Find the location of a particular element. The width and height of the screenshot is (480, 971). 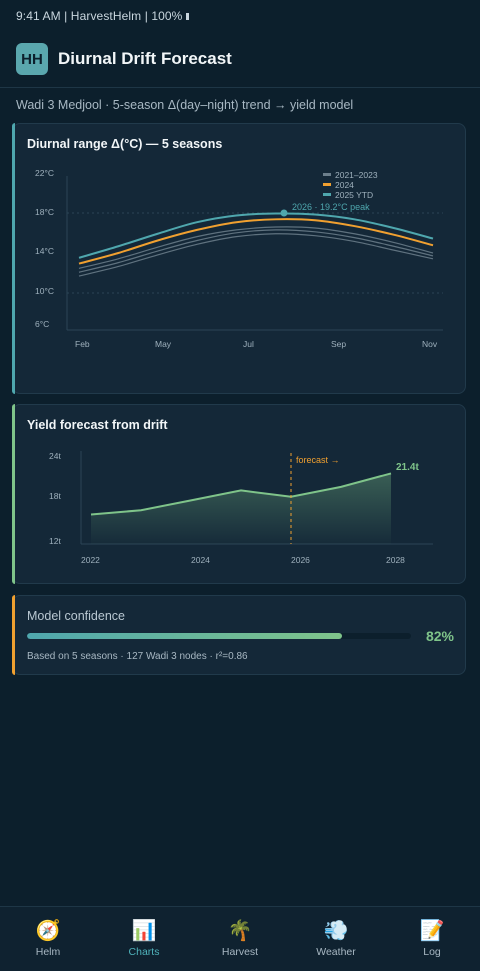

forecast-label: forecast → is located at coordinates (318, 460).